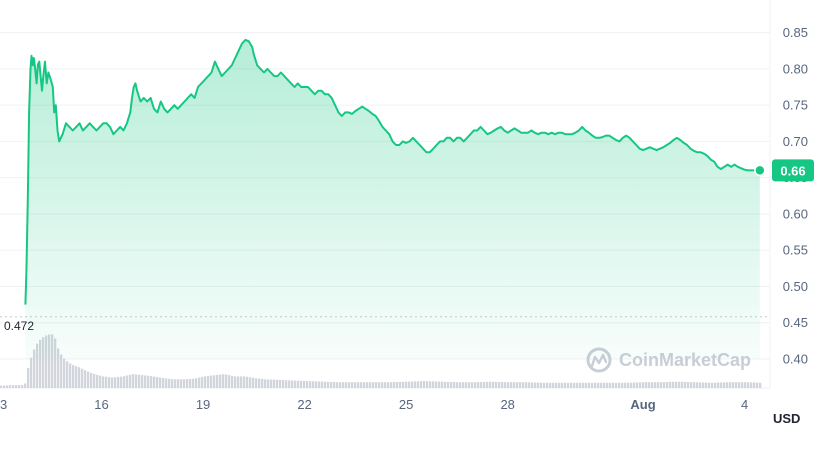  What do you see at coordinates (744, 404) in the screenshot?
I see `x-tick-label: 4` at bounding box center [744, 404].